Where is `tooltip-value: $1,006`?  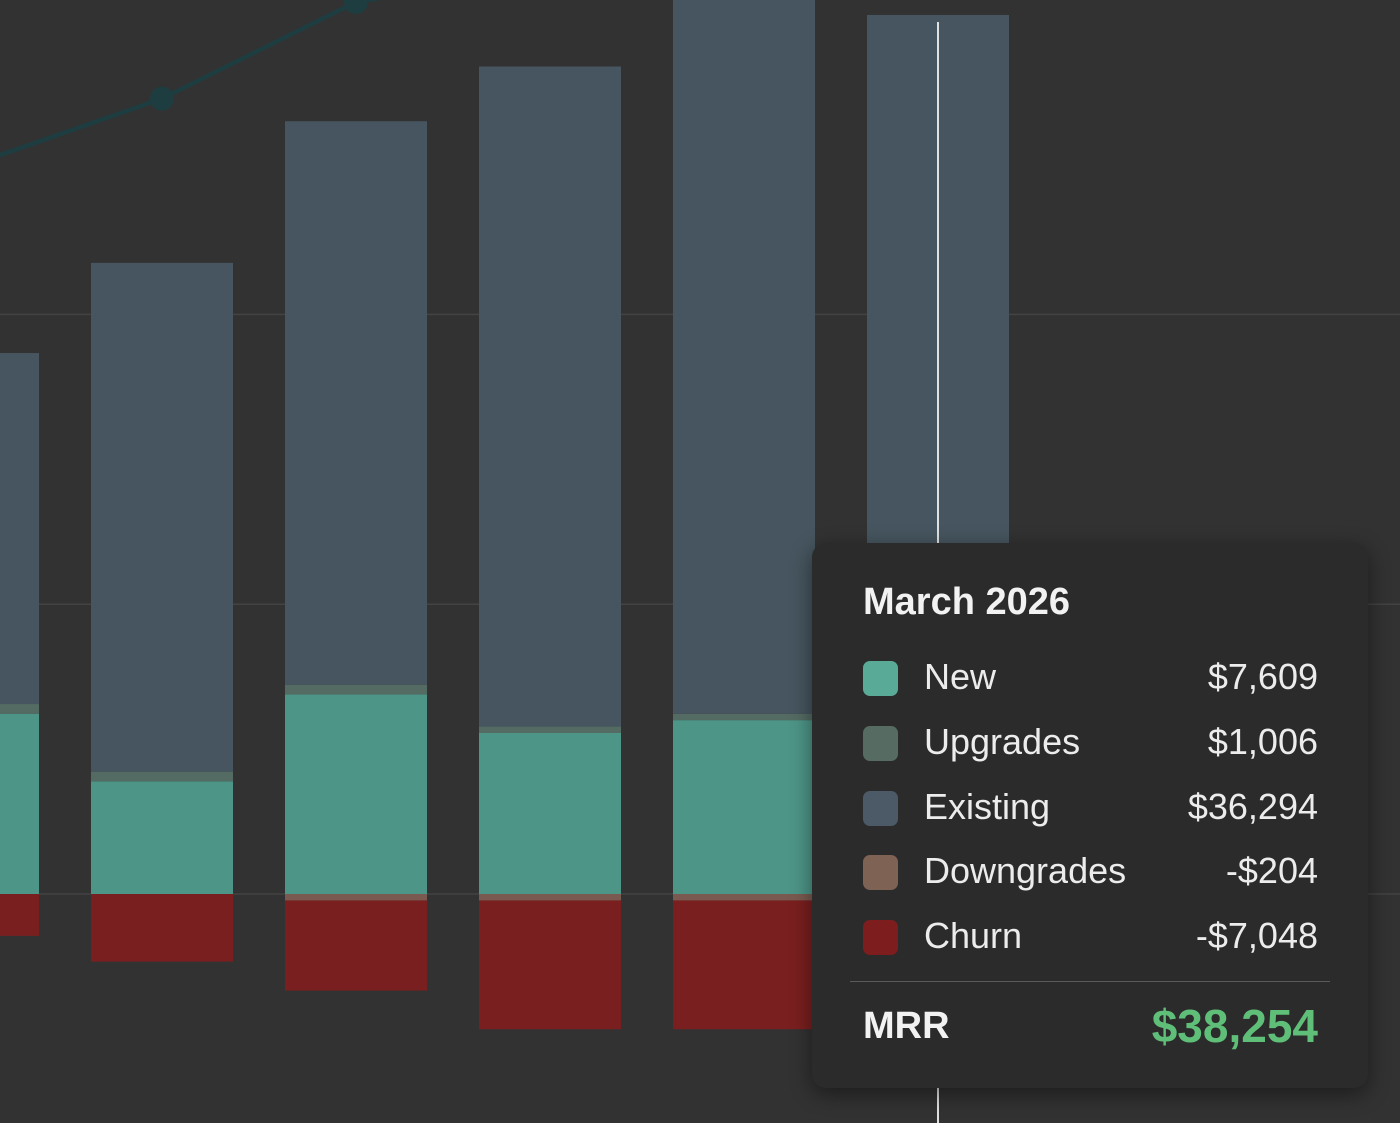
tooltip-value: $1,006 is located at coordinates (1262, 741).